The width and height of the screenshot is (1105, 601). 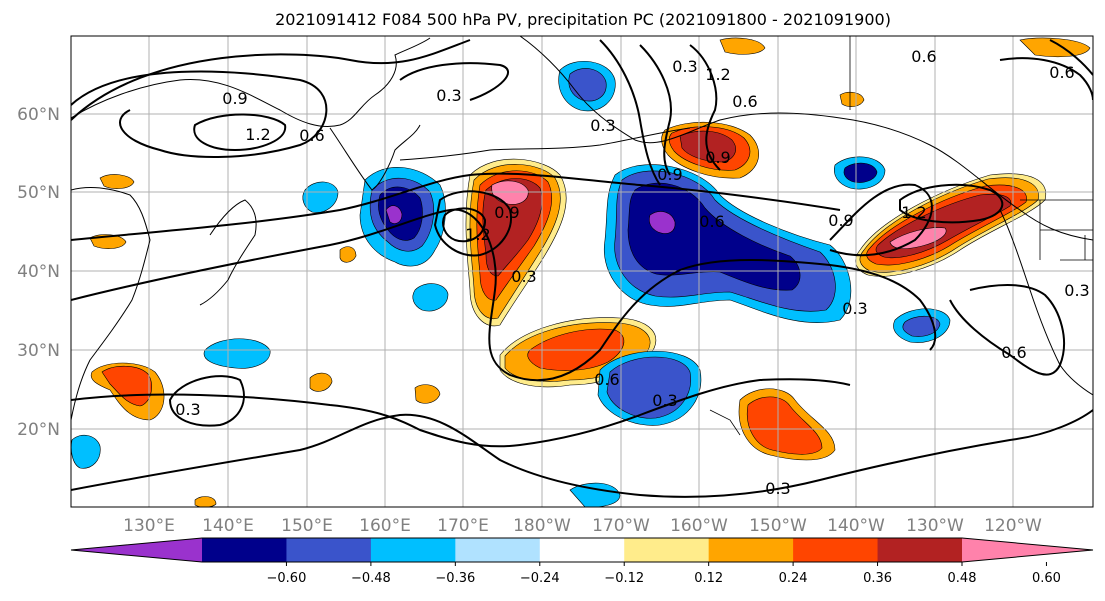 I want to click on lat-label: 20°N, so click(x=38, y=430).